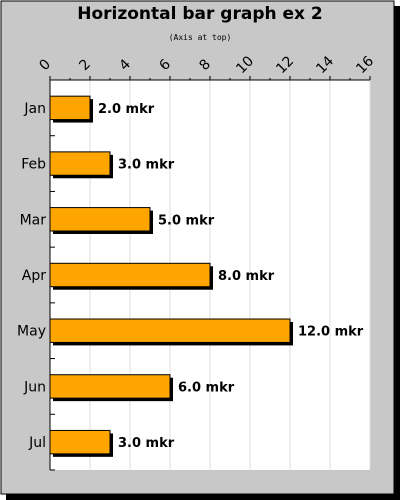 Image resolution: width=400 pixels, height=500 pixels. Describe the element at coordinates (246, 276) in the screenshot. I see `bar-value-label: 8.0 mkr` at that location.